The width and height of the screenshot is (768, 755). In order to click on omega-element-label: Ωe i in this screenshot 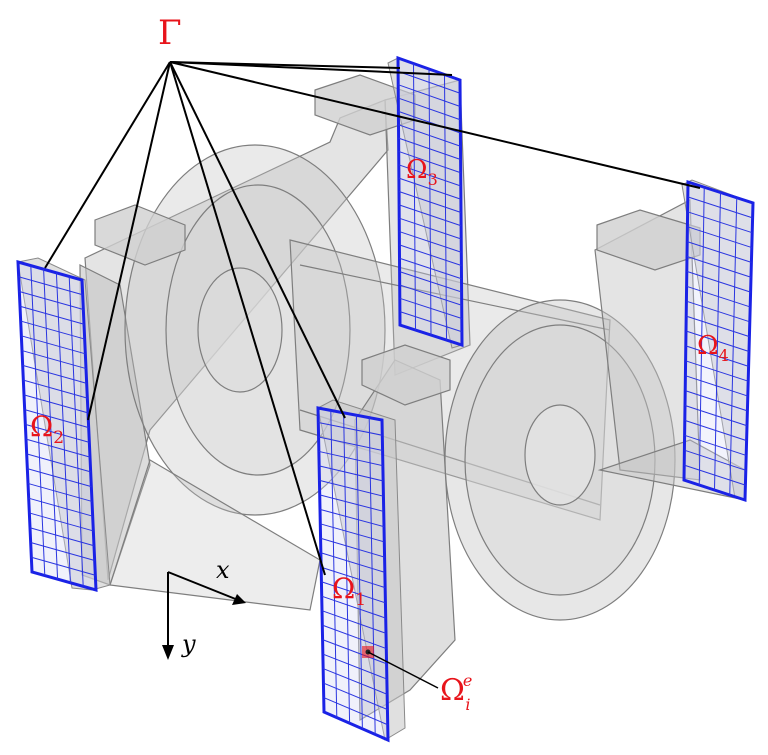, I will do `click(456, 692)`.